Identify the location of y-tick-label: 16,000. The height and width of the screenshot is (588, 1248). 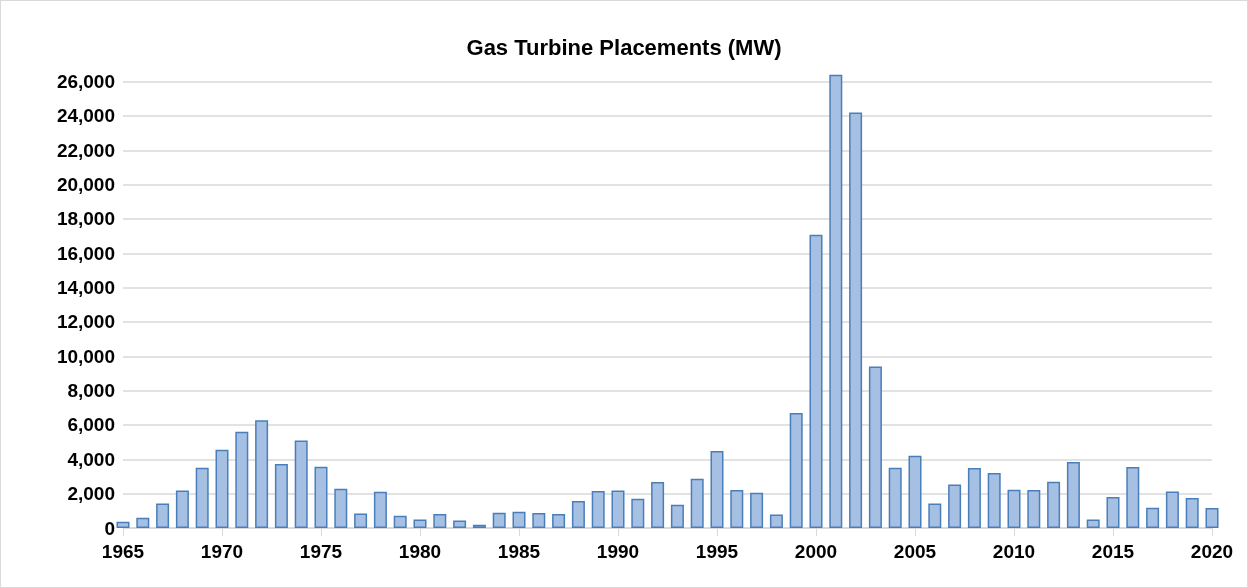
(85, 253).